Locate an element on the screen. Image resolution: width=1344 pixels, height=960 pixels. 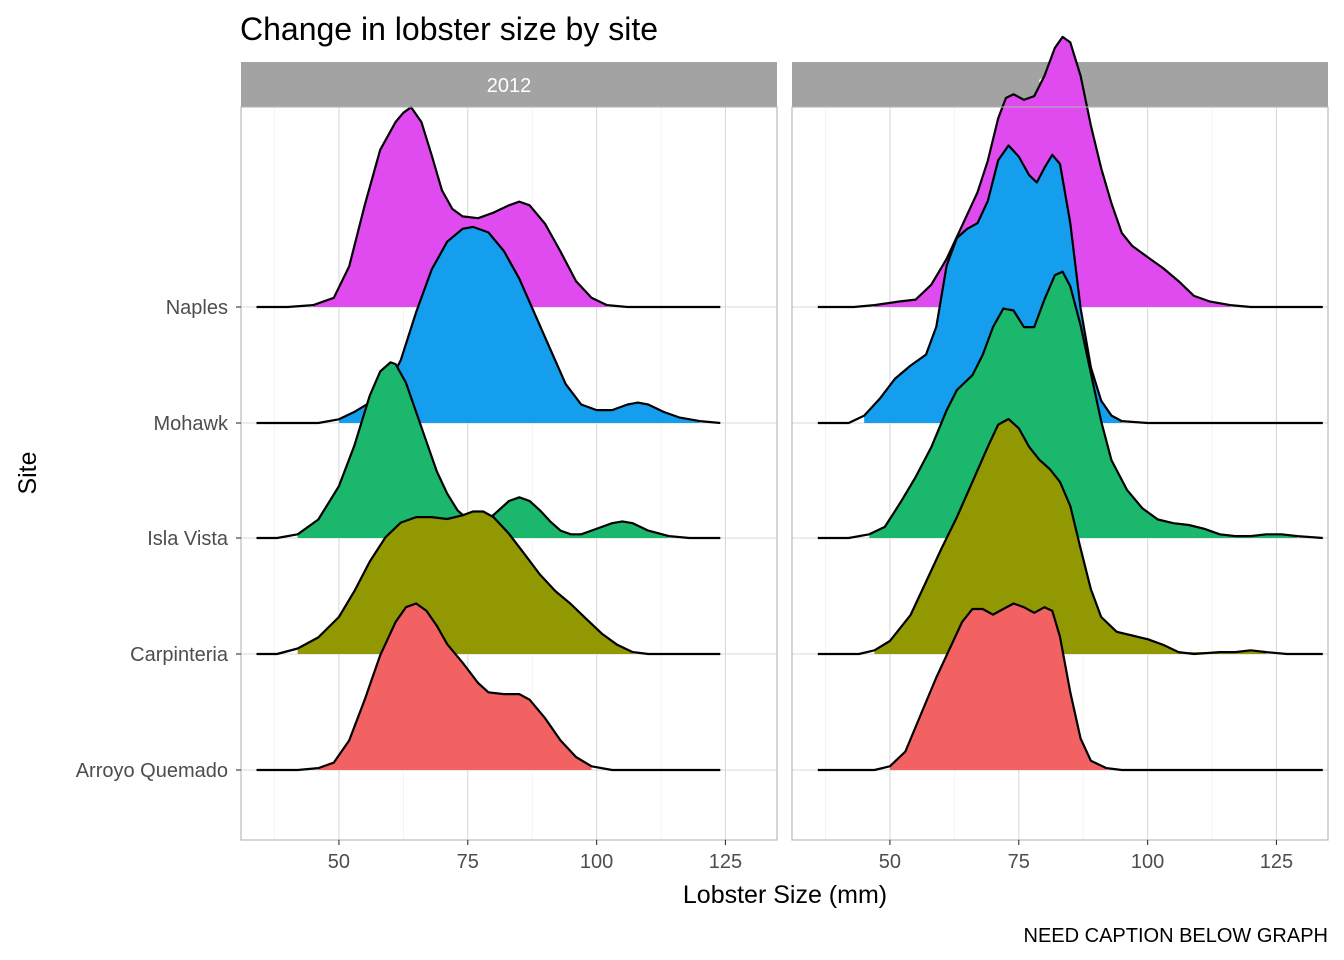
facet-strip-label: 2012 is located at coordinates (509, 86).